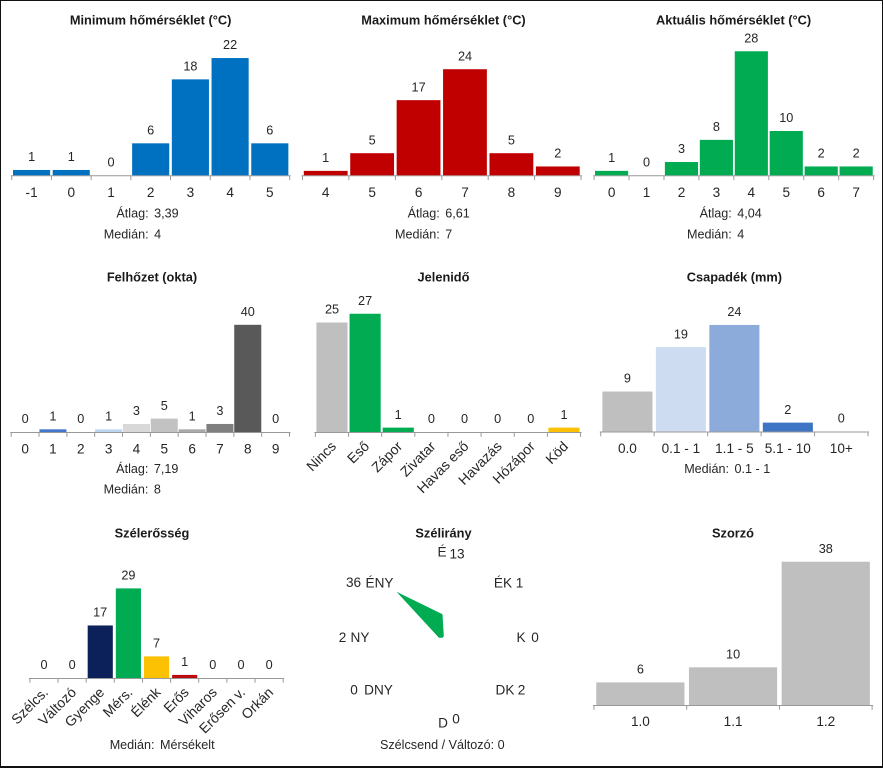 Image resolution: width=883 pixels, height=773 pixels. What do you see at coordinates (457, 214) in the screenshot?
I see `svg-text: 6,61` at bounding box center [457, 214].